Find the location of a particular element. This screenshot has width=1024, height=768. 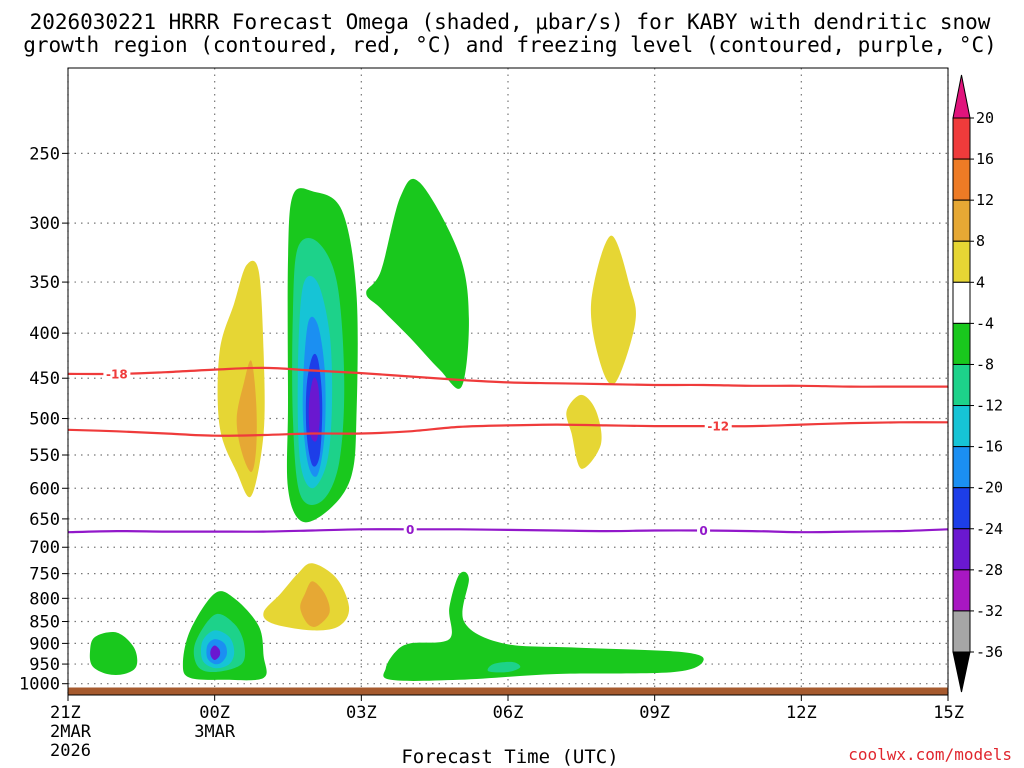

credit-link: coolwx.com/models is located at coordinates (930, 754).